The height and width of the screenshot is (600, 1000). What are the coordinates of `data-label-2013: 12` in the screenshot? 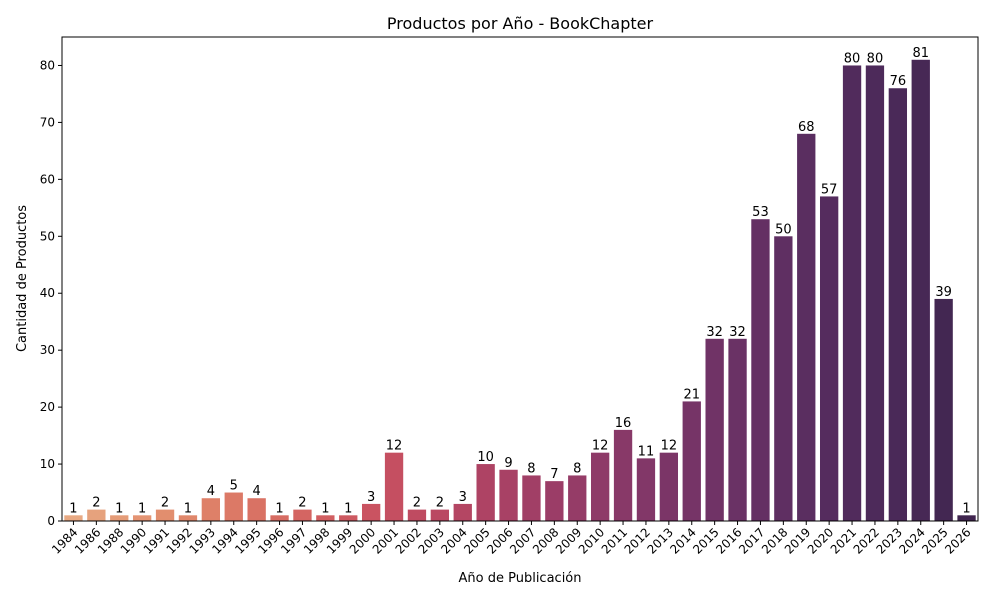 It's located at (669, 446).